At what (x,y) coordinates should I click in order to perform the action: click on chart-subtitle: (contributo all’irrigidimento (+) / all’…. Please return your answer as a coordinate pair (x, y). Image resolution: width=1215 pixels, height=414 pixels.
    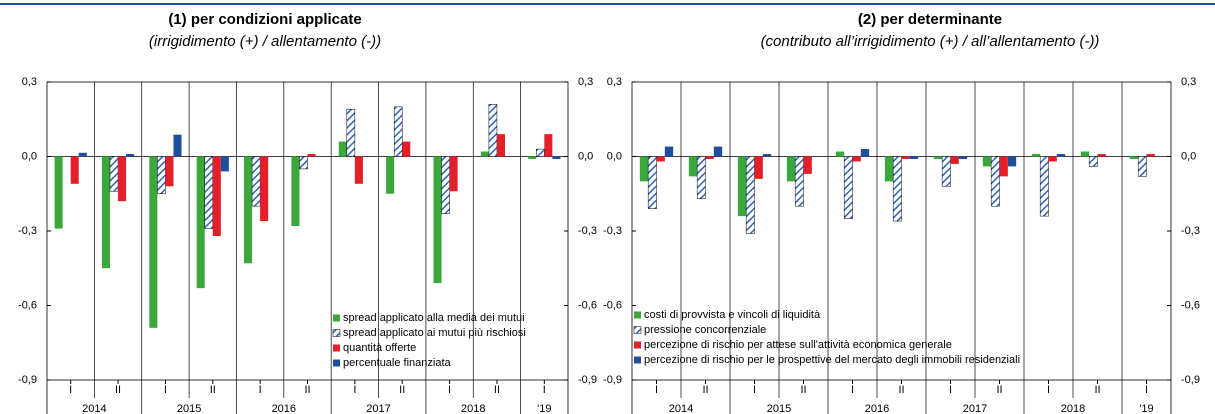
    Looking at the image, I should click on (930, 41).